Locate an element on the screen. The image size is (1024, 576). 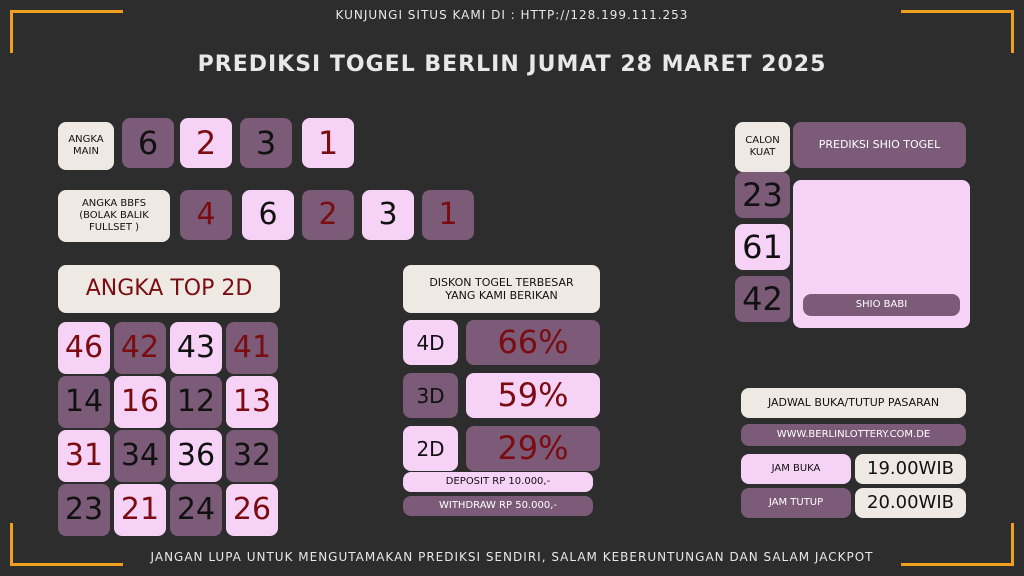
number: 12 is located at coordinates (196, 402).